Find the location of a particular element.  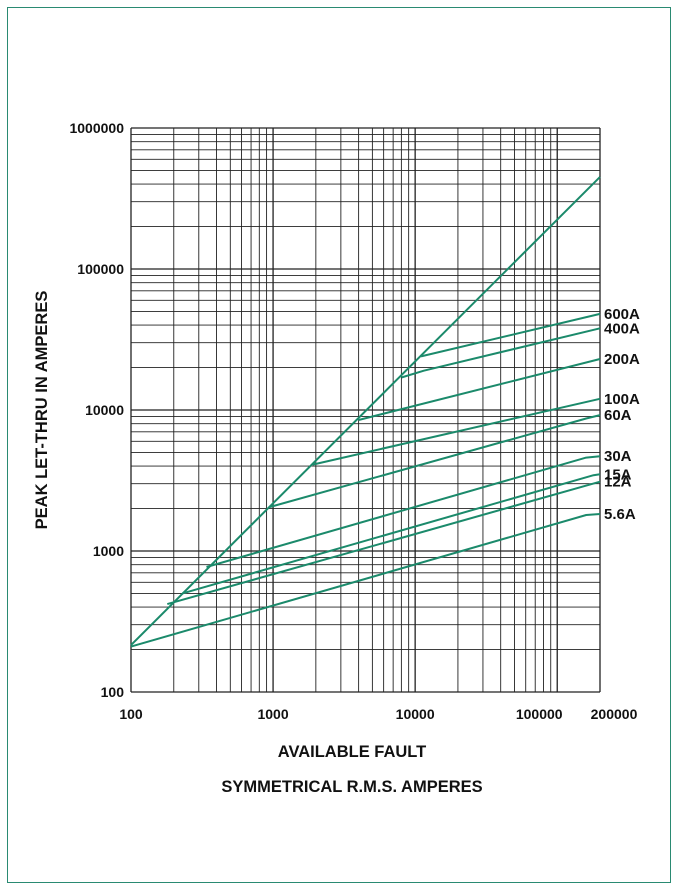

series-line-30A is located at coordinates (403, 511).